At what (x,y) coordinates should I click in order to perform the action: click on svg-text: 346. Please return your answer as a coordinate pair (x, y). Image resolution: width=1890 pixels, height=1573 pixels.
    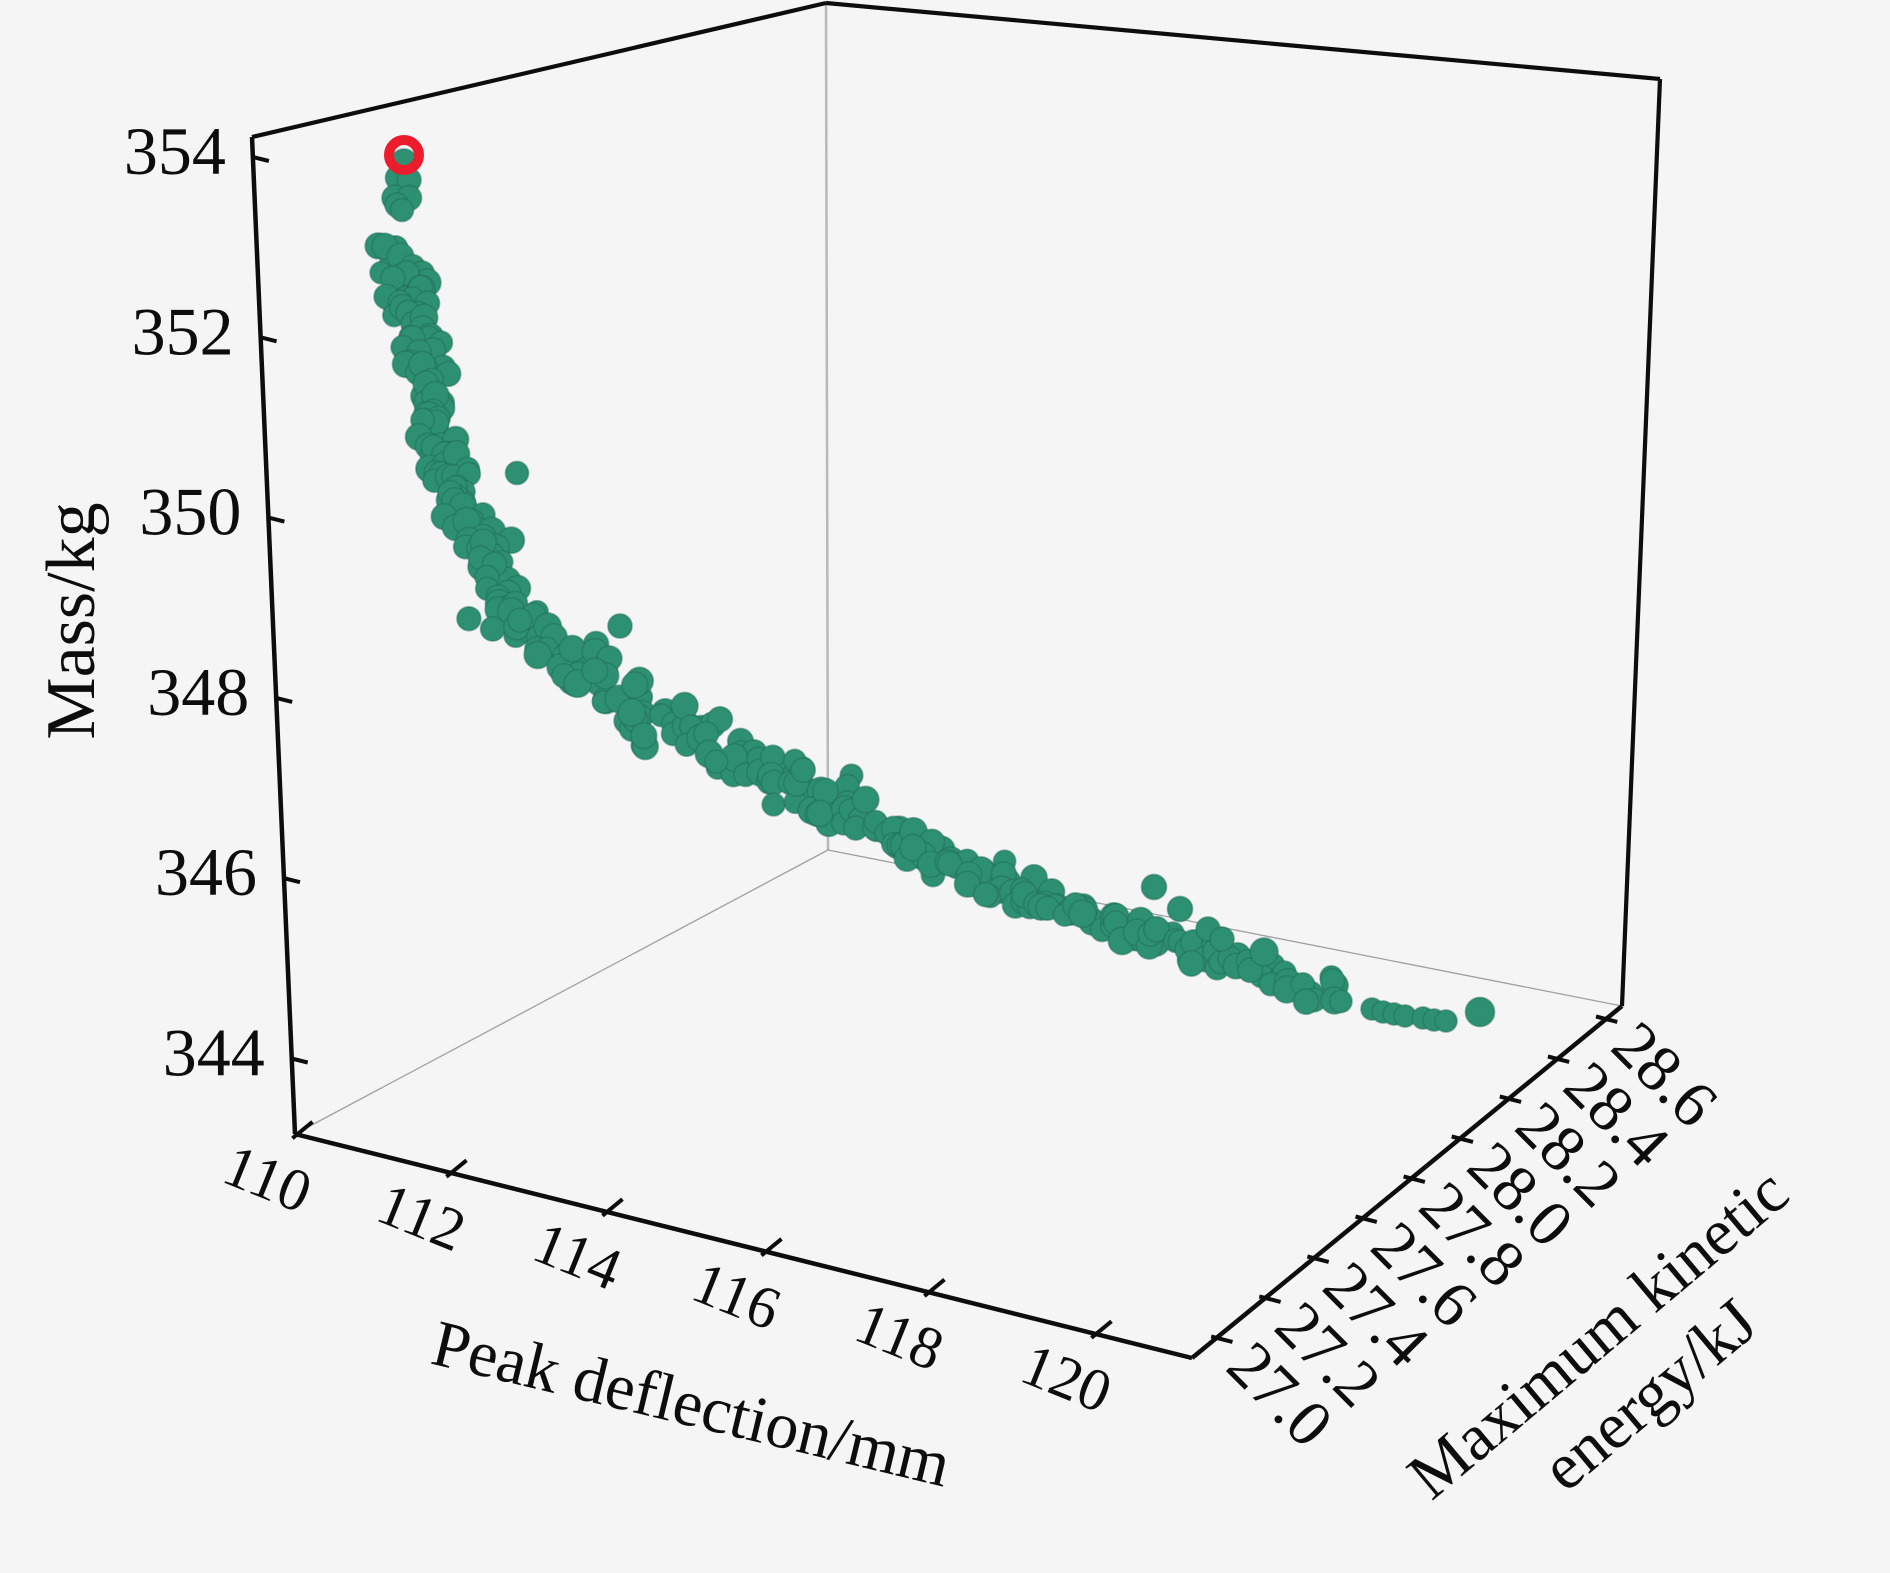
    Looking at the image, I should click on (206, 872).